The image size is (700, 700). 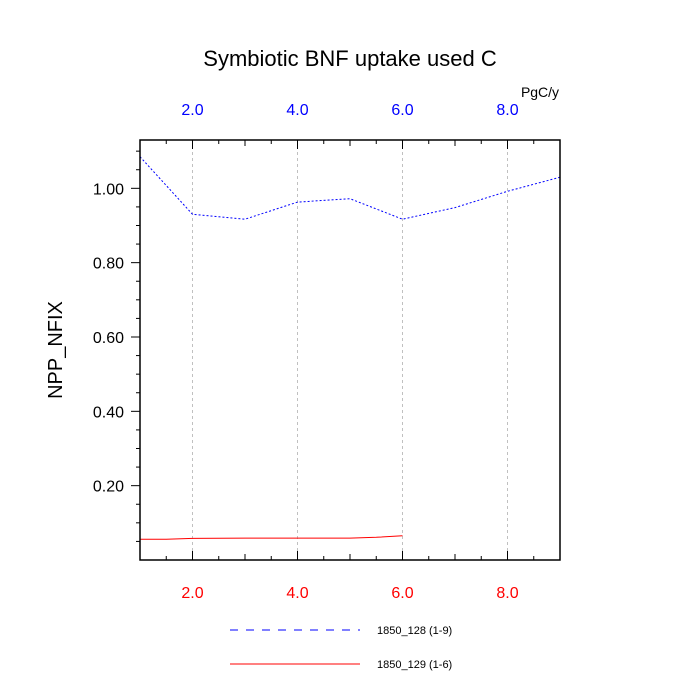 What do you see at coordinates (108, 487) in the screenshot?
I see `y-tick-label-0: 0.20` at bounding box center [108, 487].